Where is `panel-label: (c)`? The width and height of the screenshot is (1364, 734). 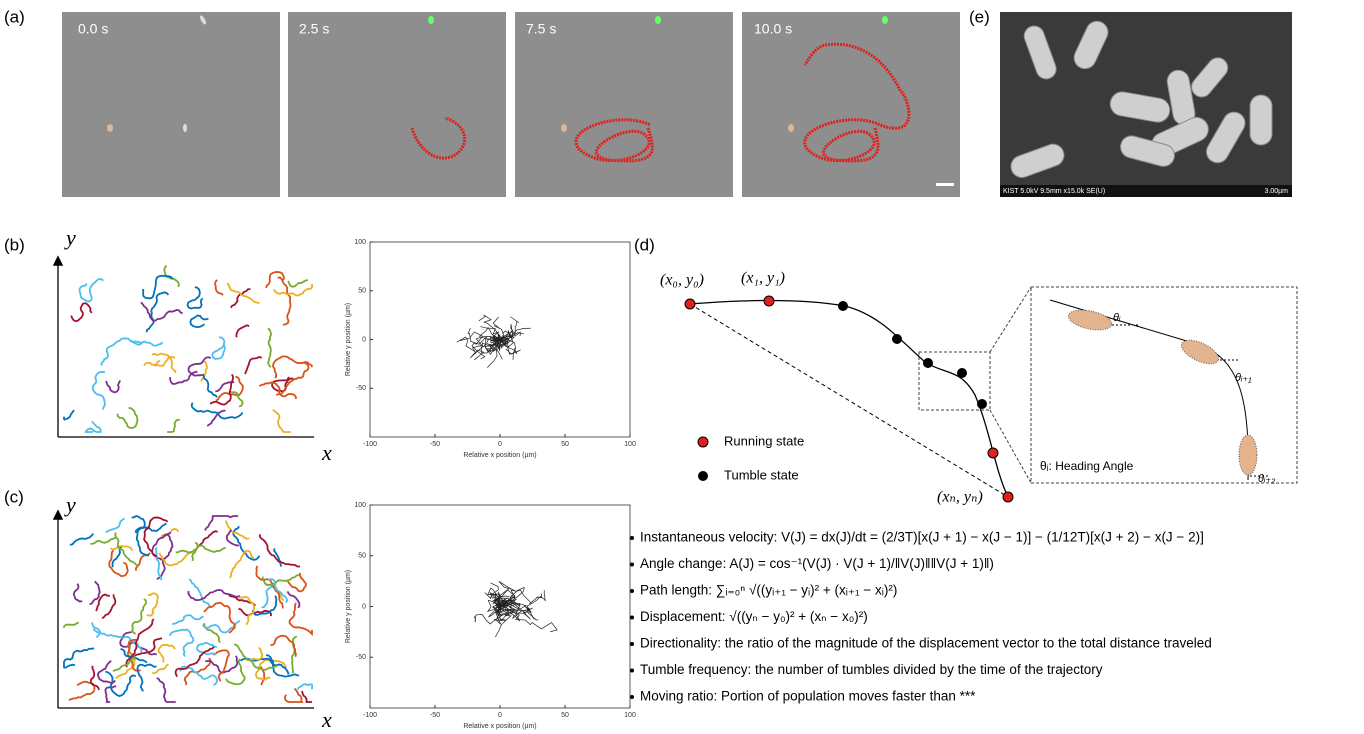
panel-label: (c) is located at coordinates (14, 496).